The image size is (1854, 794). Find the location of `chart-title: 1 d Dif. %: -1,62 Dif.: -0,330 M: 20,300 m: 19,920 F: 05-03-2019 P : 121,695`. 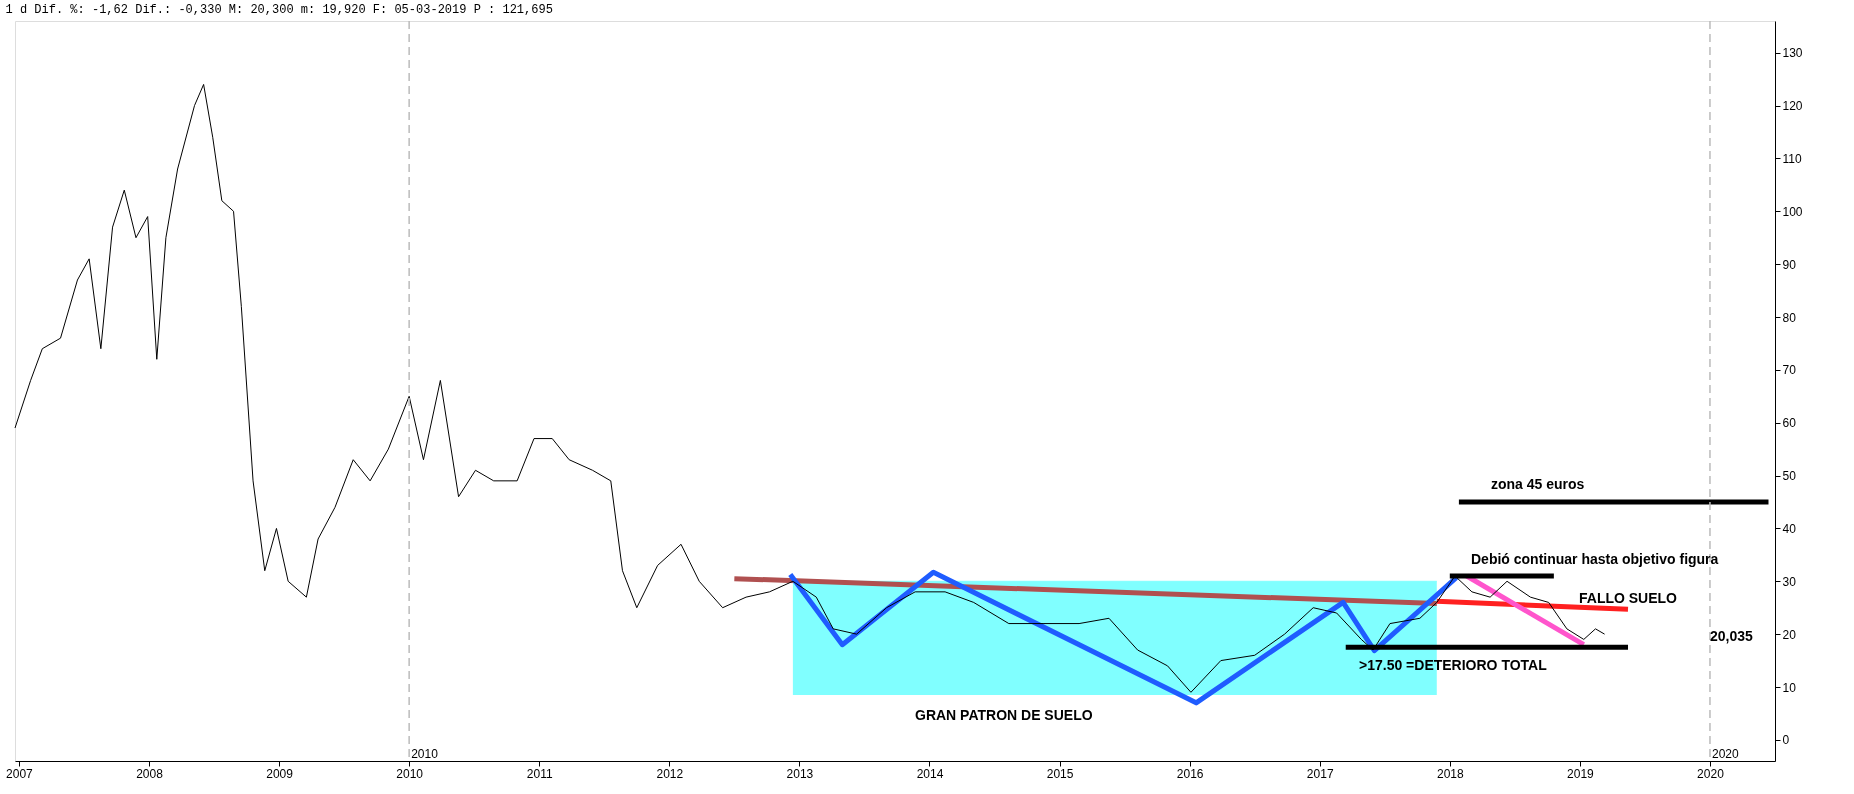

chart-title: 1 d Dif. %: -1,62 Dif.: -0,330 M: 20,300 m: 19,920 F: 05-03-2019 P : 121,695 is located at coordinates (279, 10).